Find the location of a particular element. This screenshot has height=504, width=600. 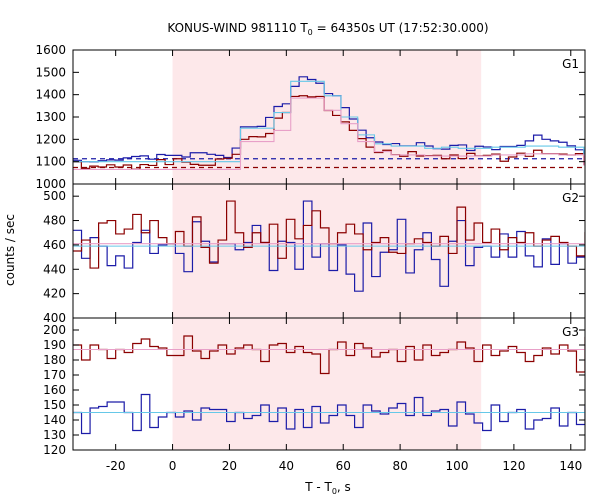

x-tick-label: 80 is located at coordinates (399, 466).